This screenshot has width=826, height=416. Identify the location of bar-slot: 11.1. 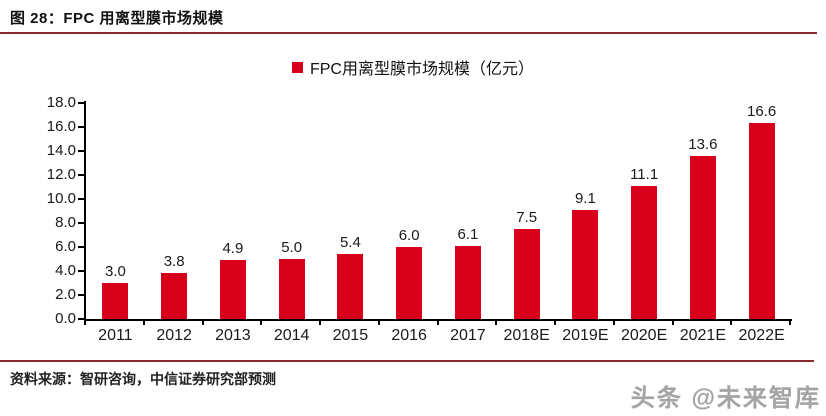
(644, 211).